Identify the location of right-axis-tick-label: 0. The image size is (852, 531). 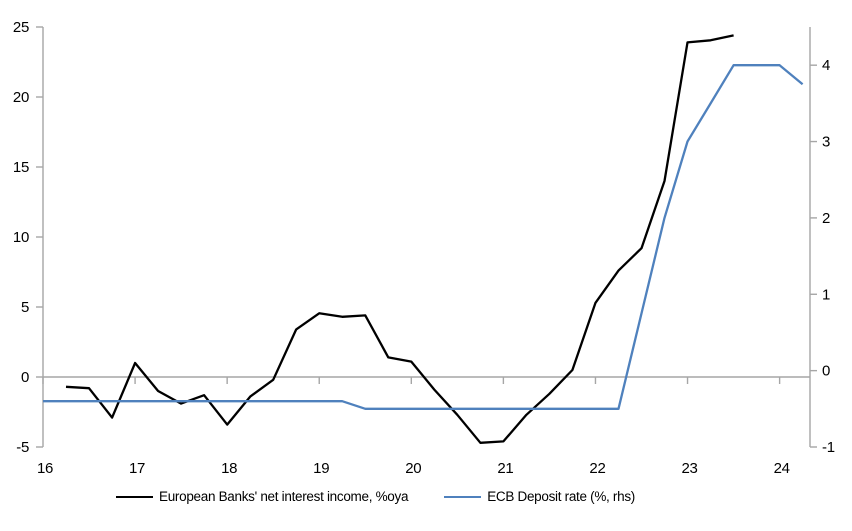
(826, 371).